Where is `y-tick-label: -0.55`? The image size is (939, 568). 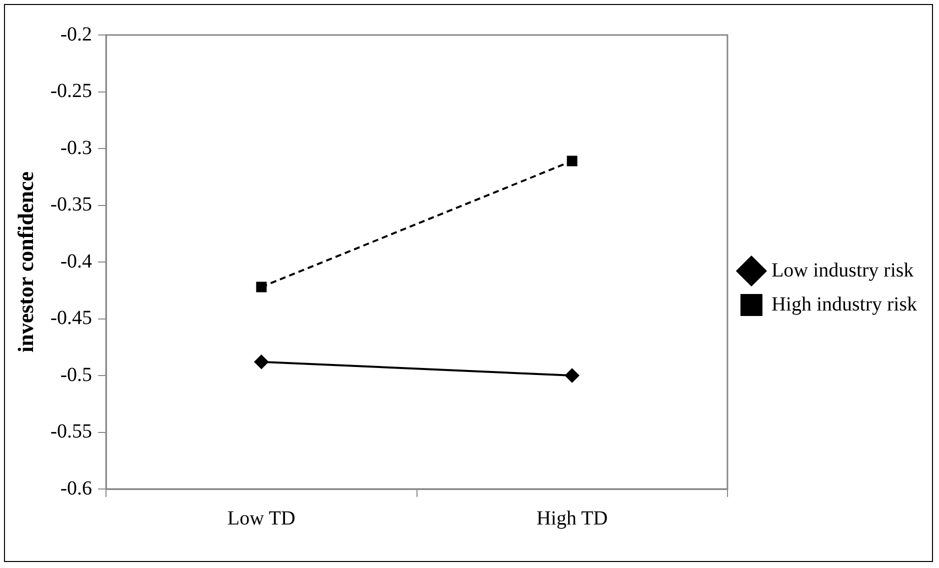 y-tick-label: -0.55 is located at coordinates (71, 431).